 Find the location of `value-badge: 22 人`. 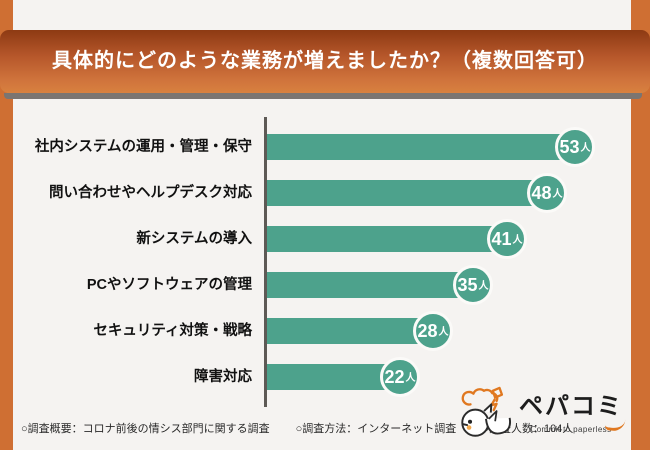

value-badge: 22 人 is located at coordinates (400, 377).